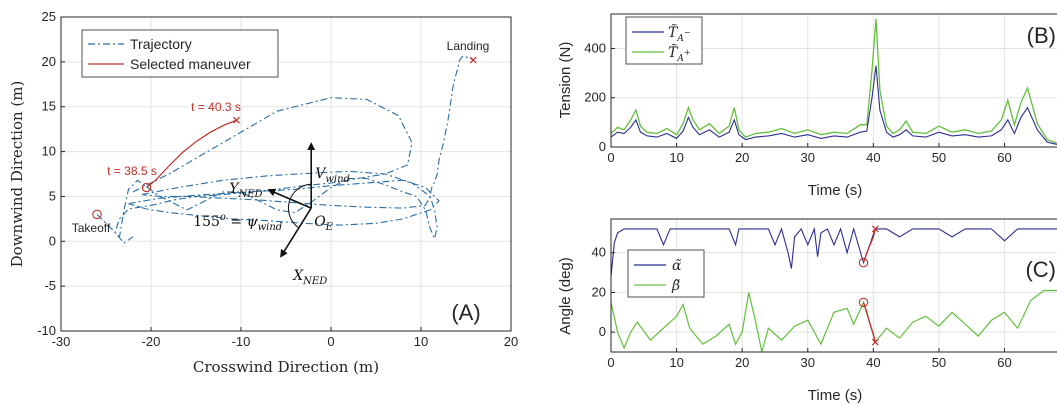 This screenshot has width=1057, height=405. What do you see at coordinates (1041, 35) in the screenshot?
I see `panel-b-label: (B)` at bounding box center [1041, 35].